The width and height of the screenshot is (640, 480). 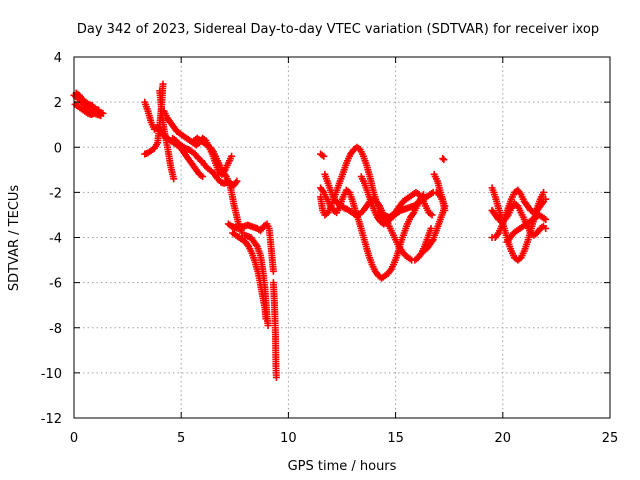 What do you see at coordinates (181, 438) in the screenshot?
I see `x-tick-label: 5` at bounding box center [181, 438].